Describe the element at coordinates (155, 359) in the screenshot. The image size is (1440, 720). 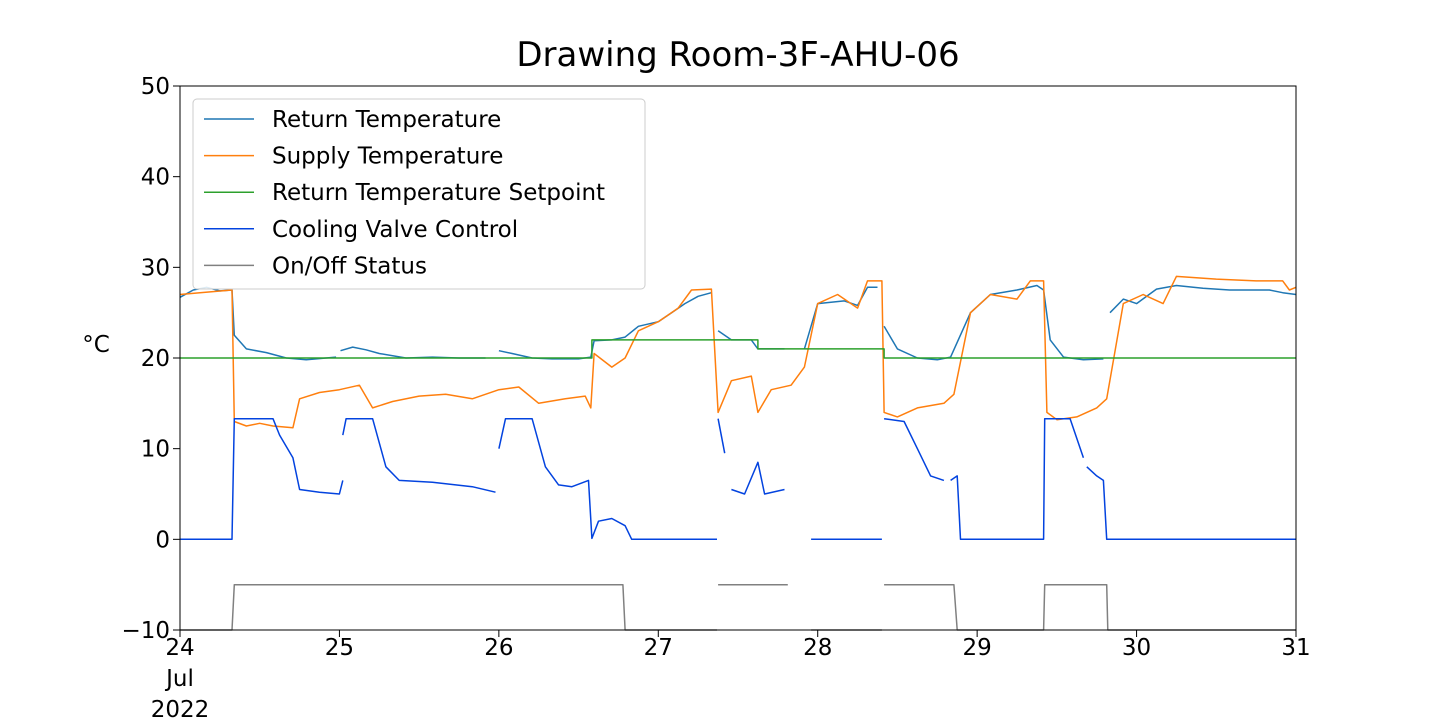
I see `y-tick-label: 20` at that location.